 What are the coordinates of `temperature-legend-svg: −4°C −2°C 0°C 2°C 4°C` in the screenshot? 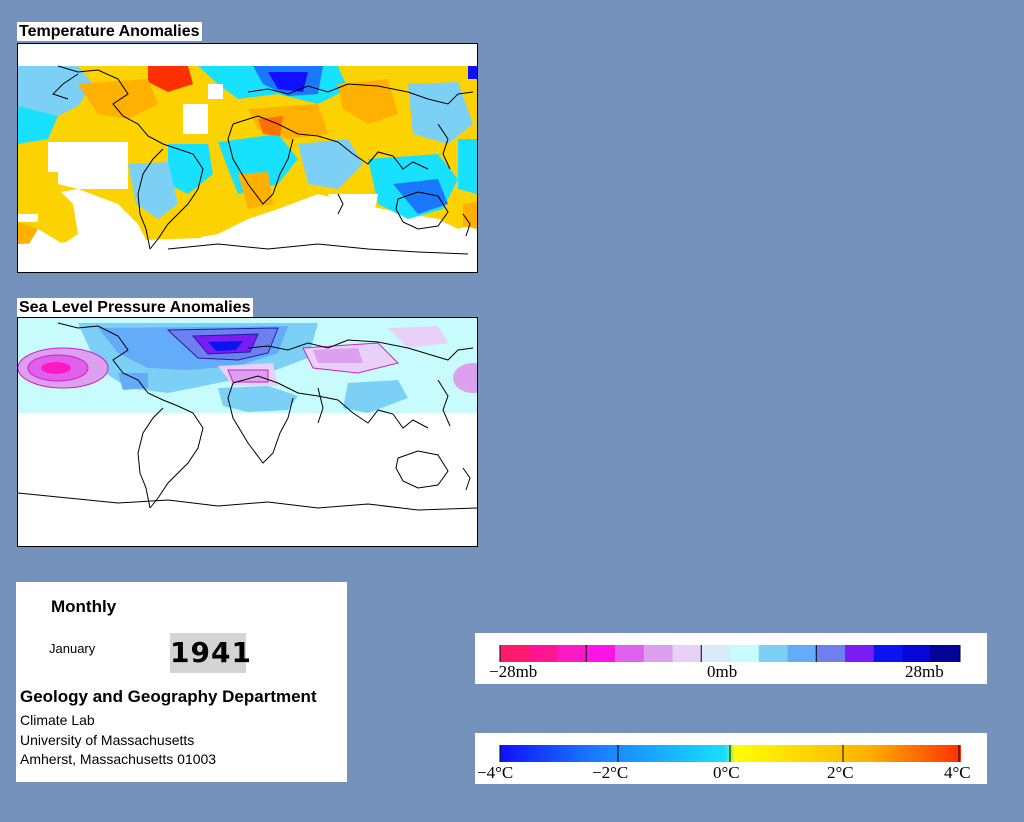 It's located at (724, 763).